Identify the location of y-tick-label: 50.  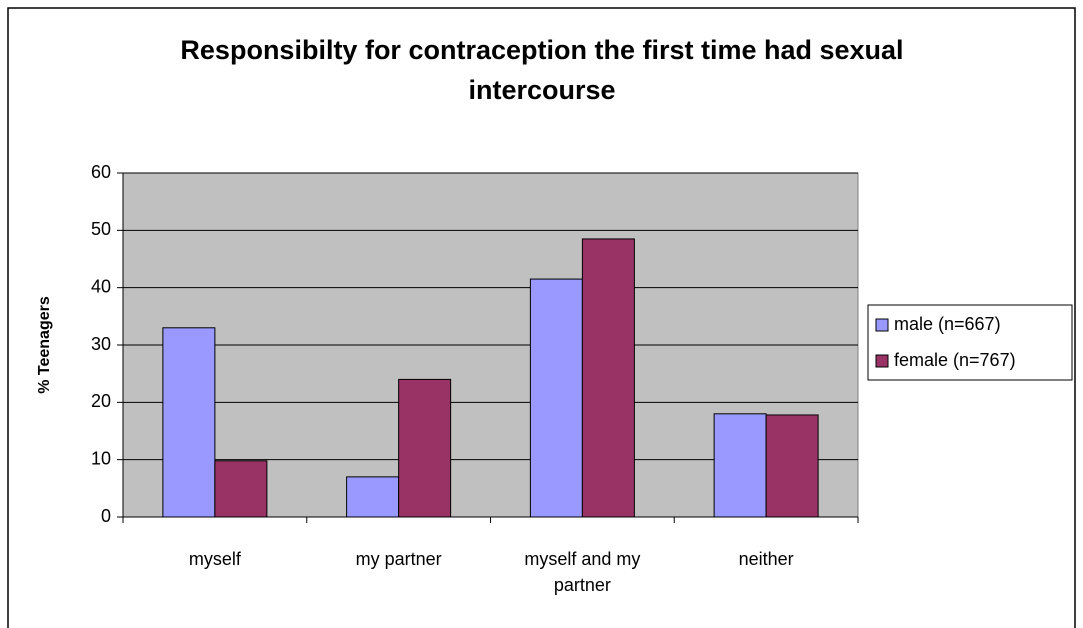
(101, 229).